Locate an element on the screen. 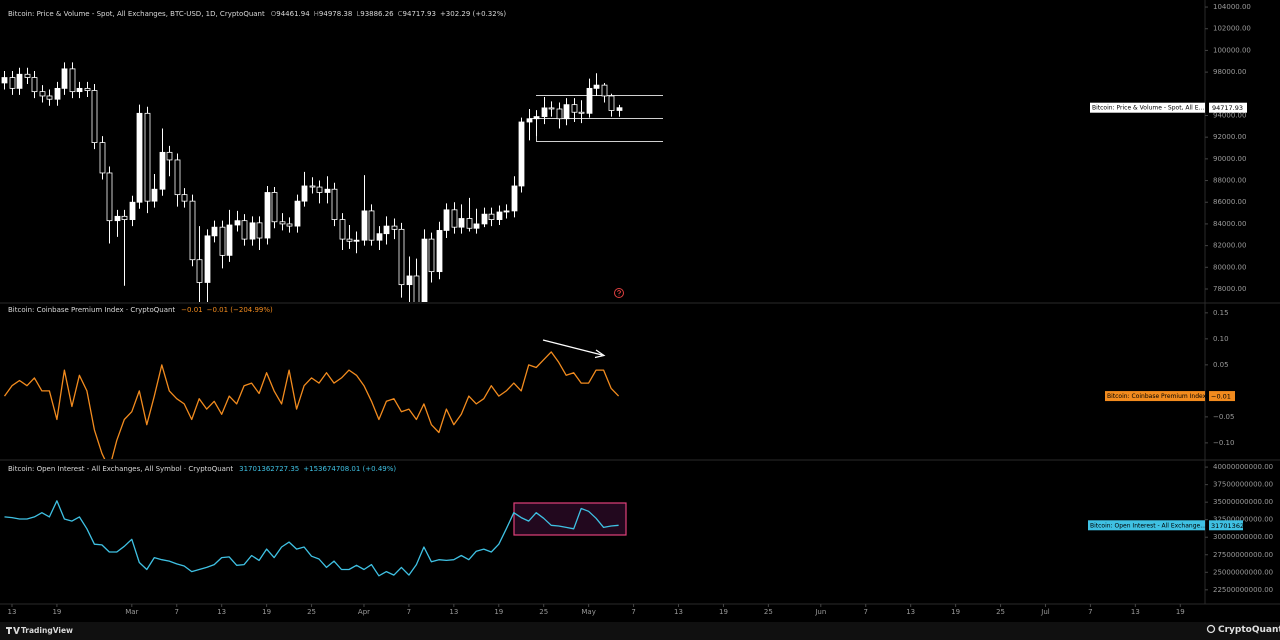 The width and height of the screenshot is (1280, 640). tag-value-box is located at coordinates (1226, 525).